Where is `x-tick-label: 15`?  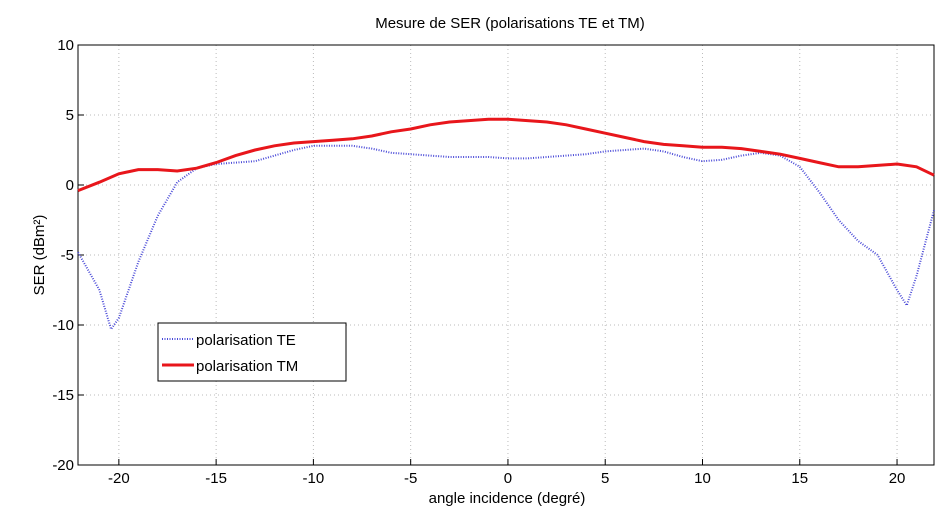
x-tick-label: 15 is located at coordinates (799, 478).